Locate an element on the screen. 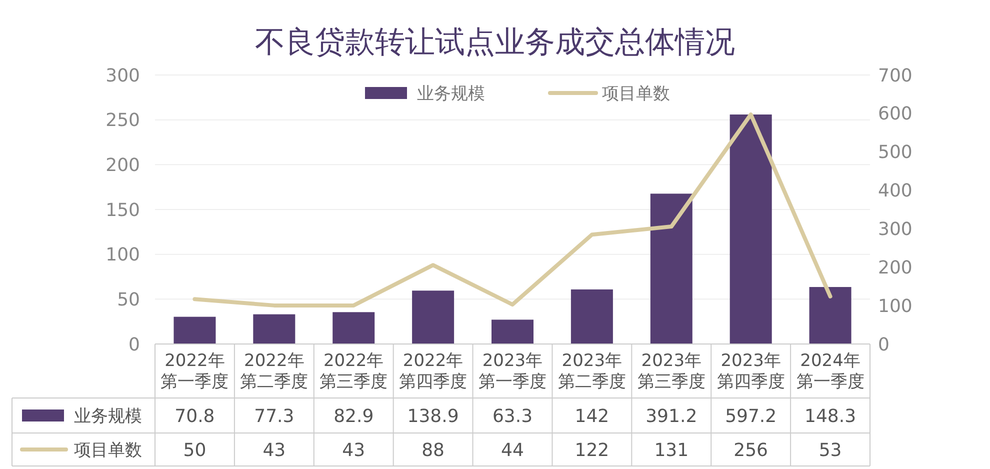 The height and width of the screenshot is (469, 990). x-tick-label: 2022年第二季度 is located at coordinates (274, 371).